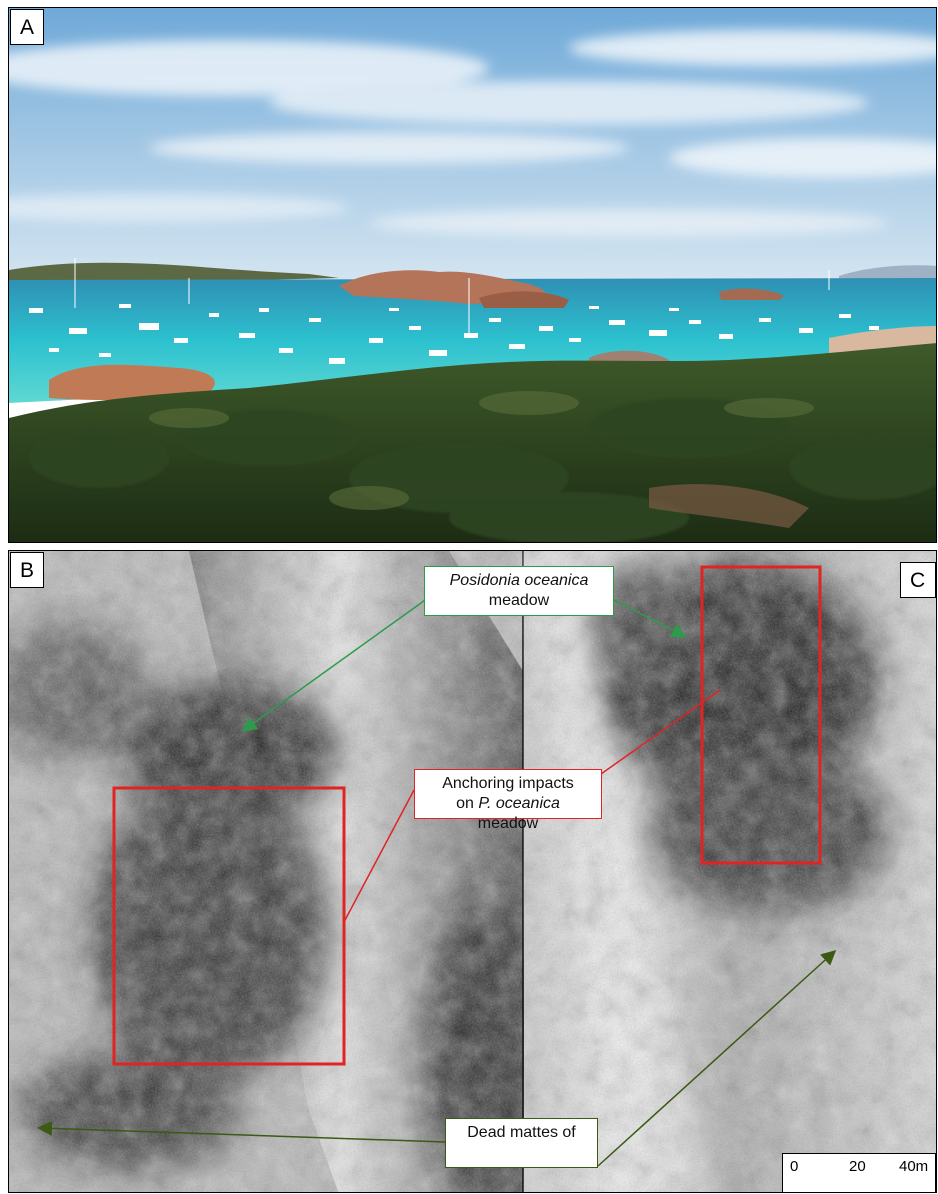  What do you see at coordinates (481, 450) in the screenshot?
I see `shrub-highlights` at bounding box center [481, 450].